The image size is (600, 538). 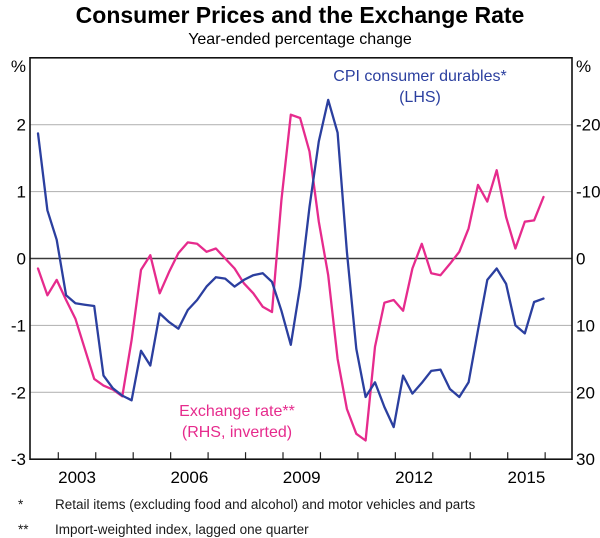 What do you see at coordinates (21, 504) in the screenshot?
I see `footnote-1-marker: *` at bounding box center [21, 504].